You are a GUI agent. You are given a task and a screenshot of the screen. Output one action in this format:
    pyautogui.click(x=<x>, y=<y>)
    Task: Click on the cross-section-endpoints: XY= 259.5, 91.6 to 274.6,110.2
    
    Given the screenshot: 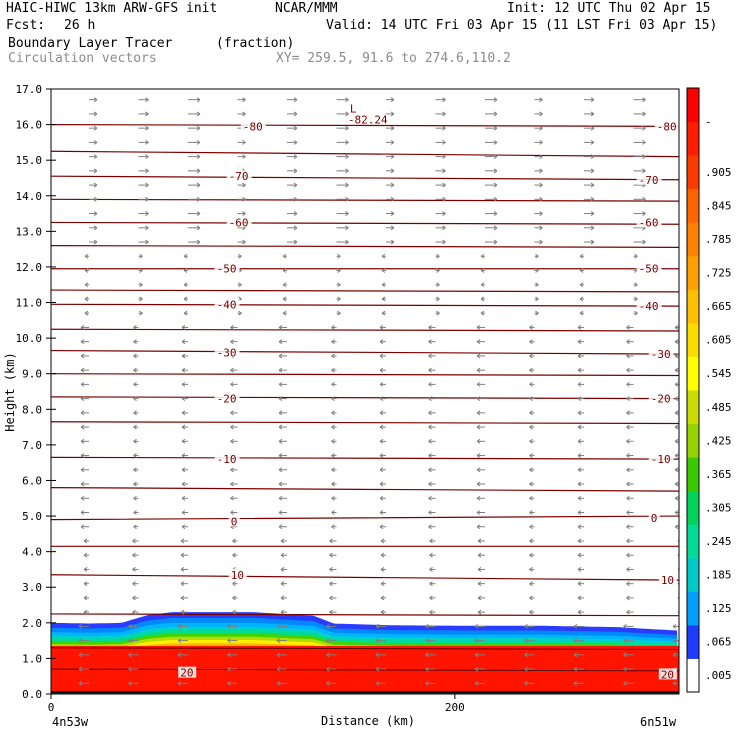 What is the action you would take?
    pyautogui.click(x=393, y=58)
    